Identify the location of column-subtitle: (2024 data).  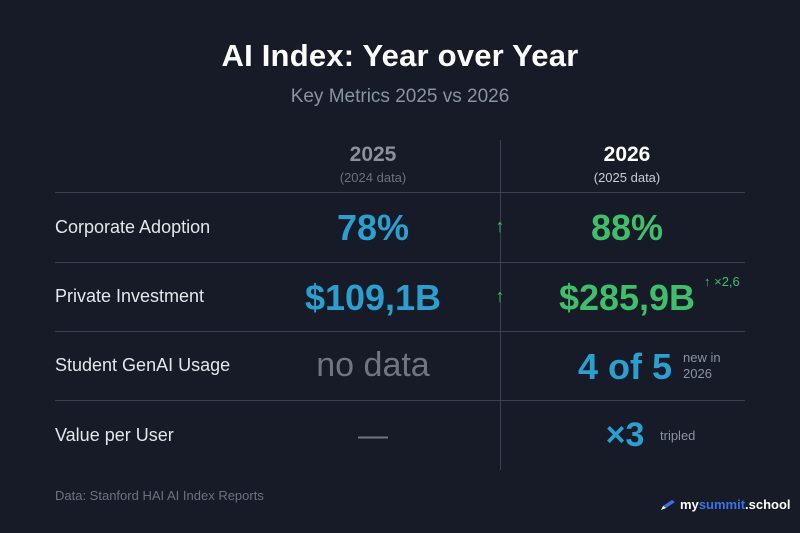
(373, 177).